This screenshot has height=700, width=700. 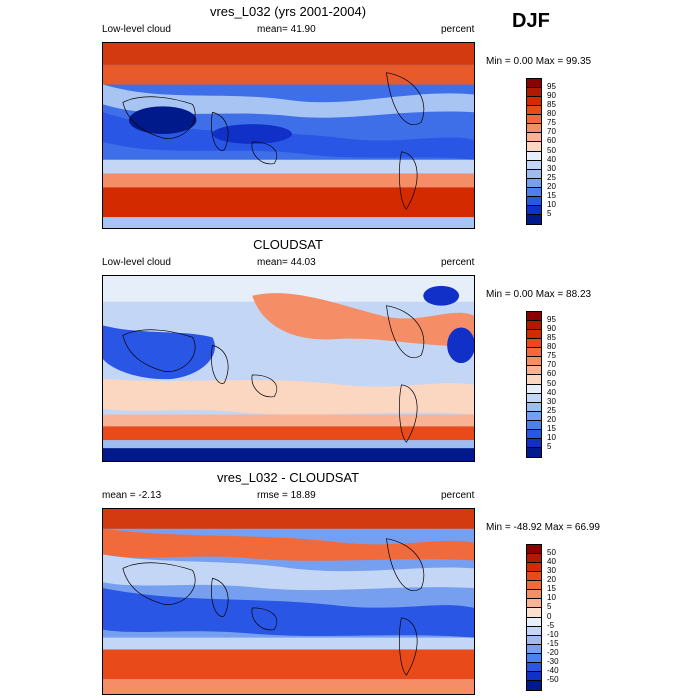 What do you see at coordinates (553, 670) in the screenshot?
I see `colorbar-tick-label: -40` at bounding box center [553, 670].